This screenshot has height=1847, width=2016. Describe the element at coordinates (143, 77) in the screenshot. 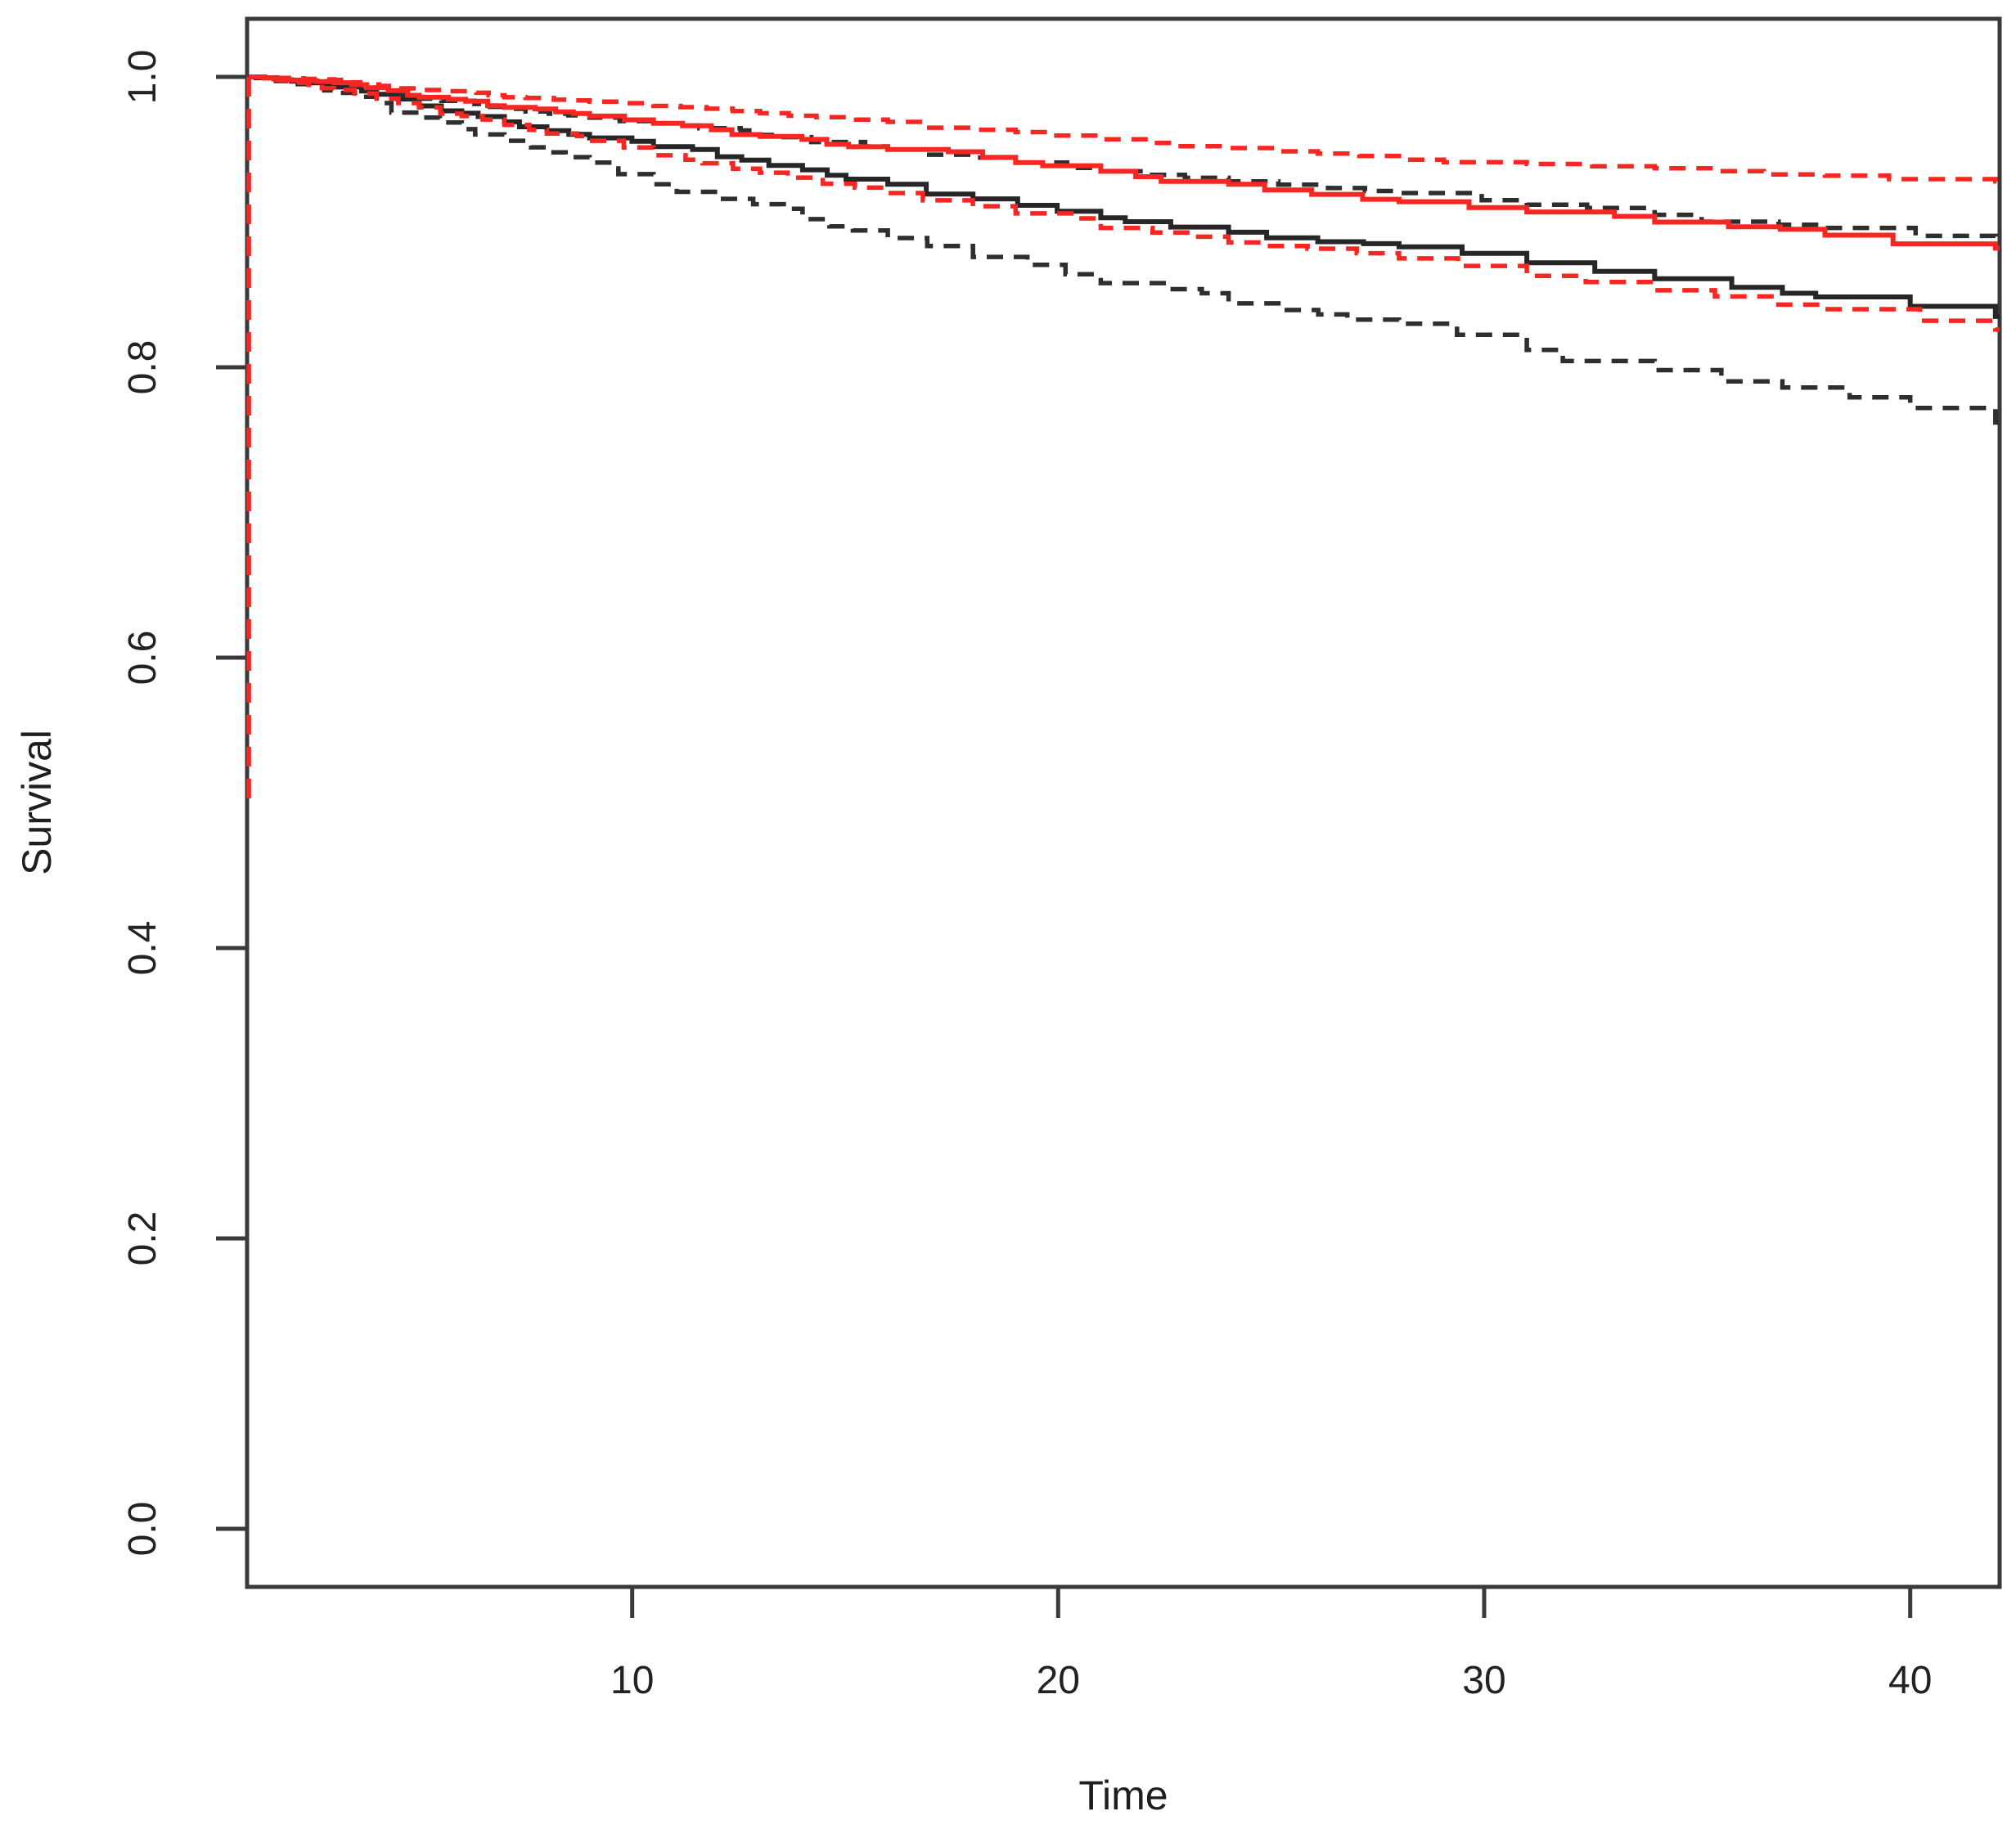

I see `y-tick-label: 1.0` at that location.